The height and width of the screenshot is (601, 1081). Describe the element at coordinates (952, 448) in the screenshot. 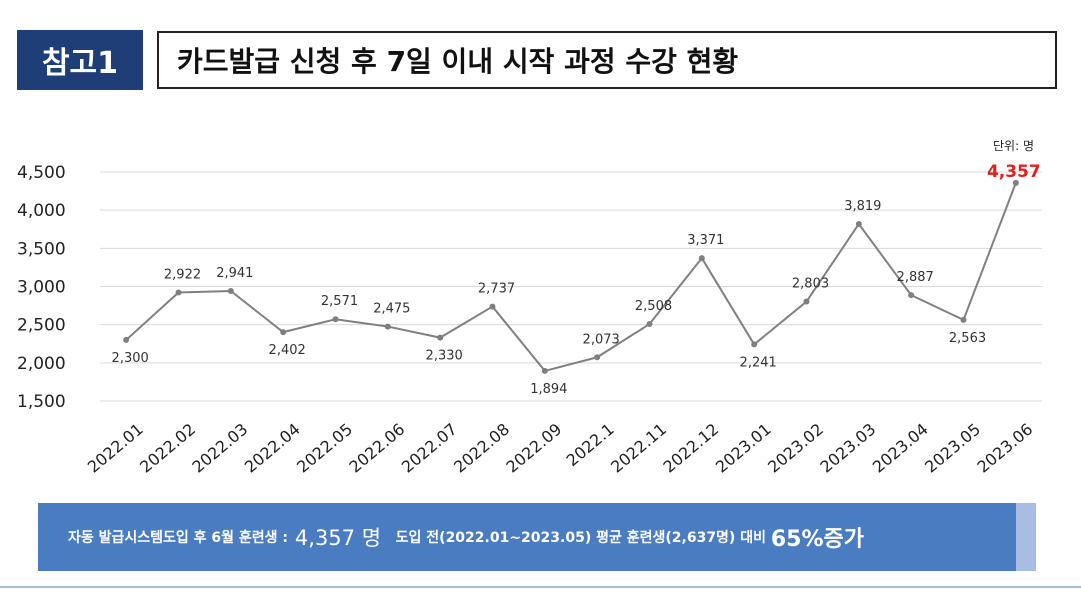

I see `x-tick-label: 2023.05` at that location.